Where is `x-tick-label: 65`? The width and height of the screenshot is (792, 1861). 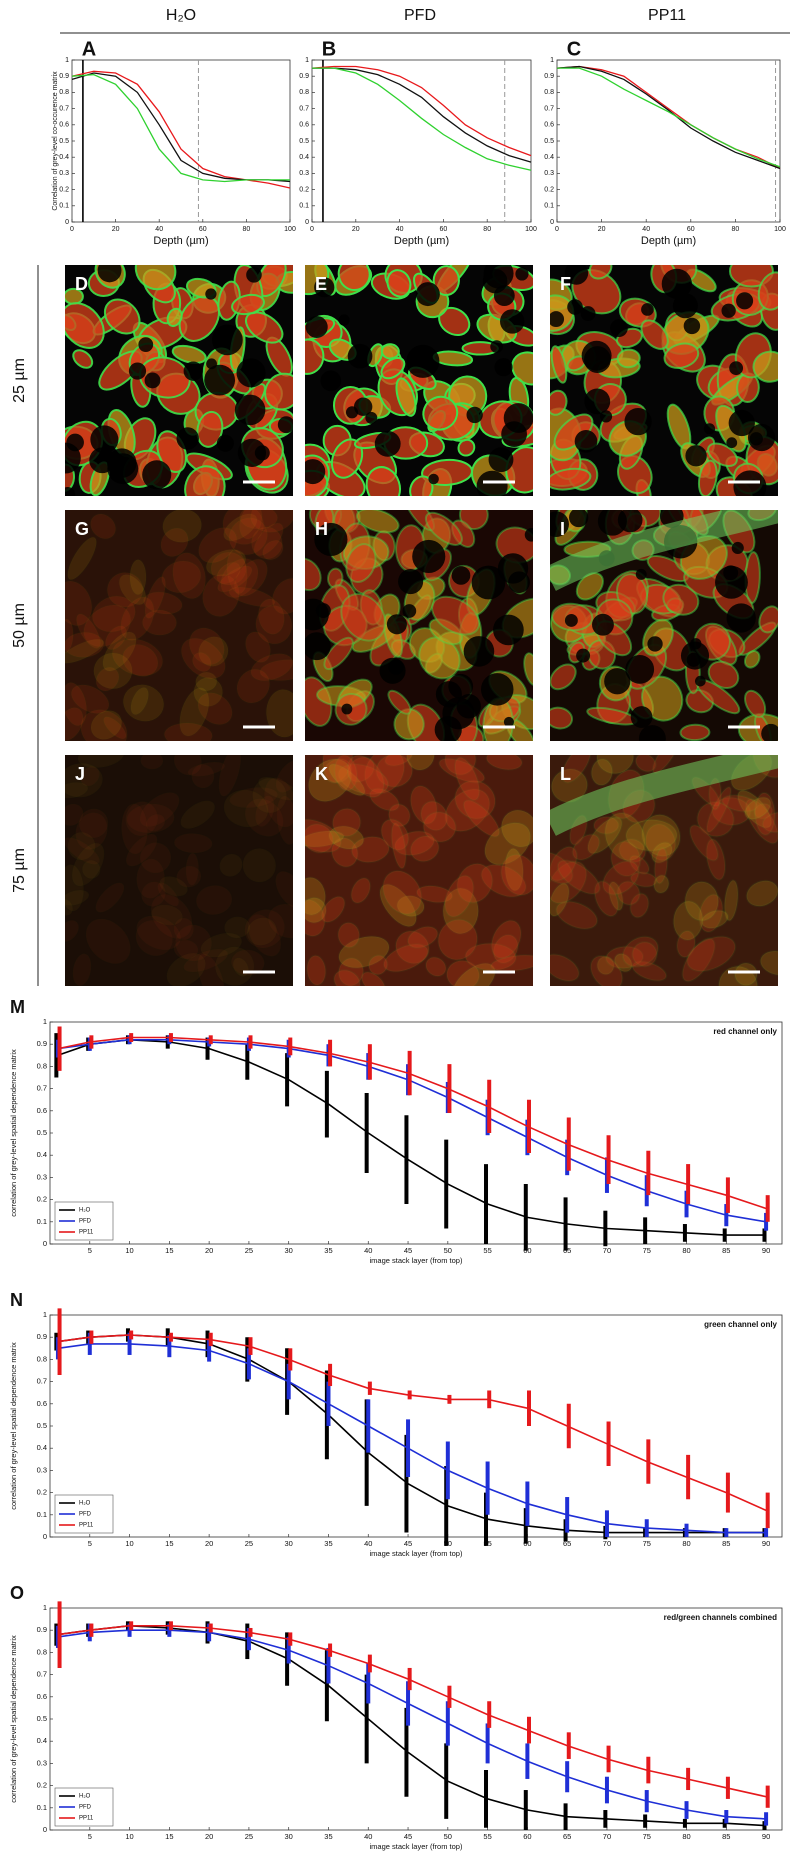 x-tick-label: 65 is located at coordinates (567, 1836).